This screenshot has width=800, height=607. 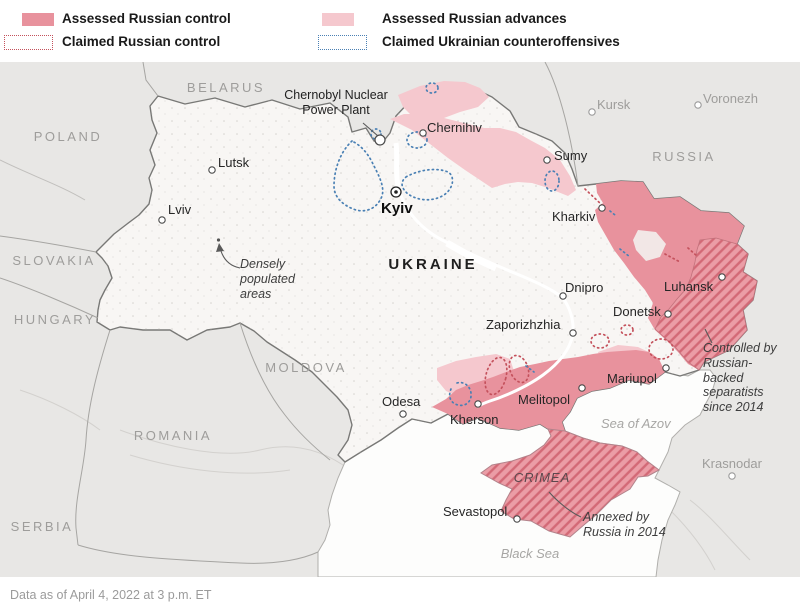 What do you see at coordinates (698, 105) in the screenshot?
I see `voronezh-marker` at bounding box center [698, 105].